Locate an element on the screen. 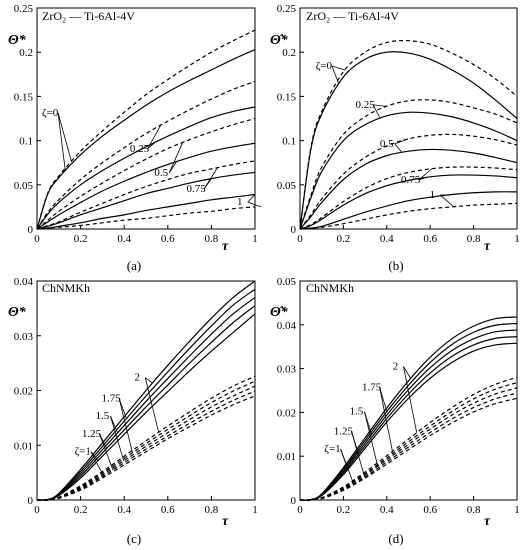 This screenshot has width=525, height=550. panel-a-curve-label: 0.5 is located at coordinates (161, 173).